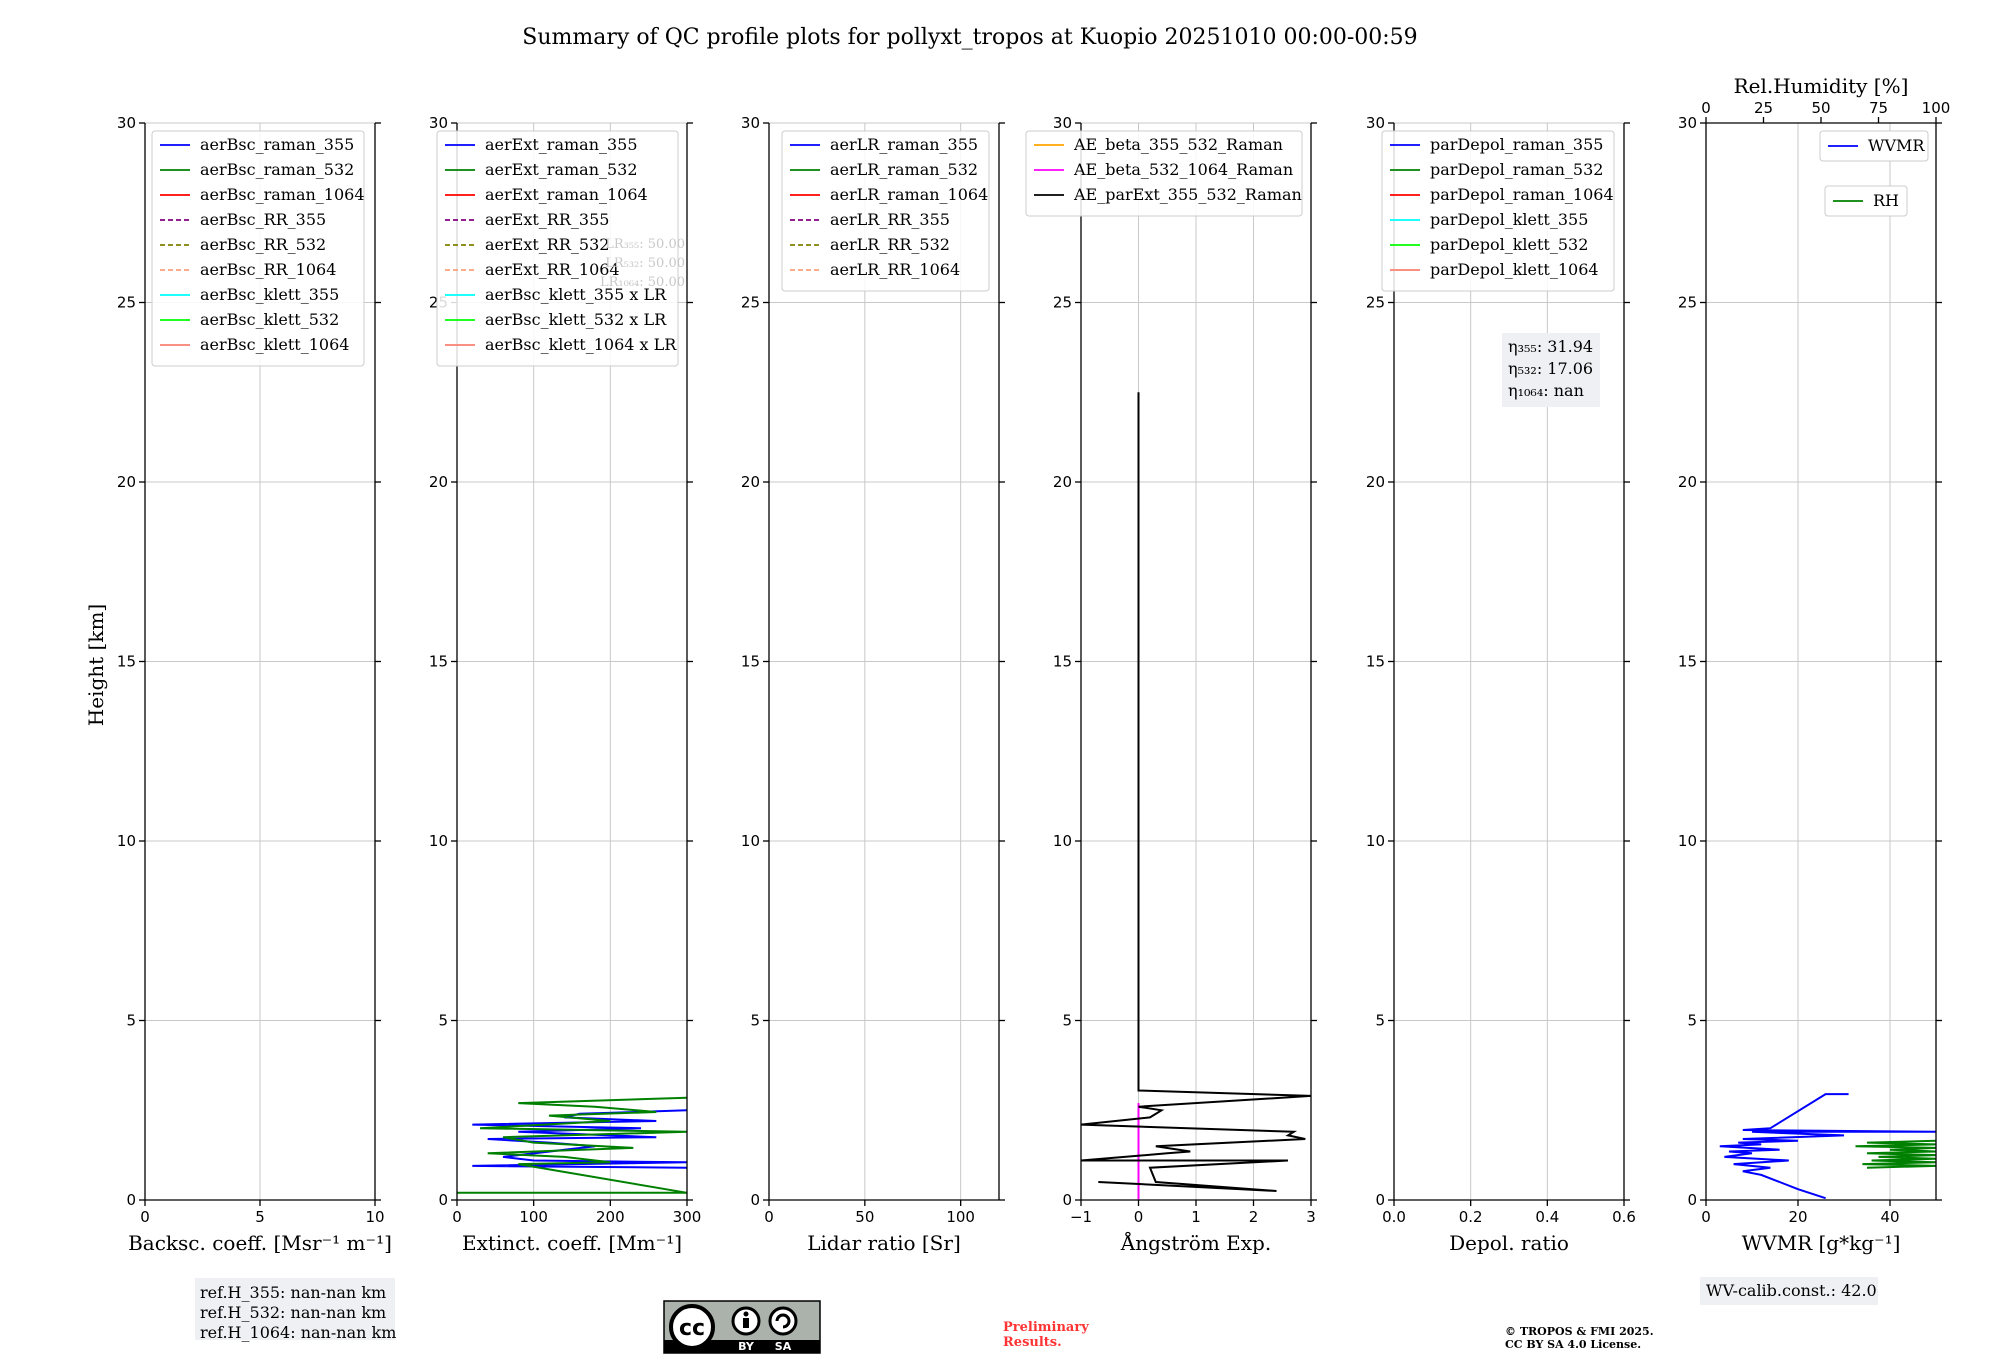  I want to click on x-tick-label: 300, so click(687, 1217).